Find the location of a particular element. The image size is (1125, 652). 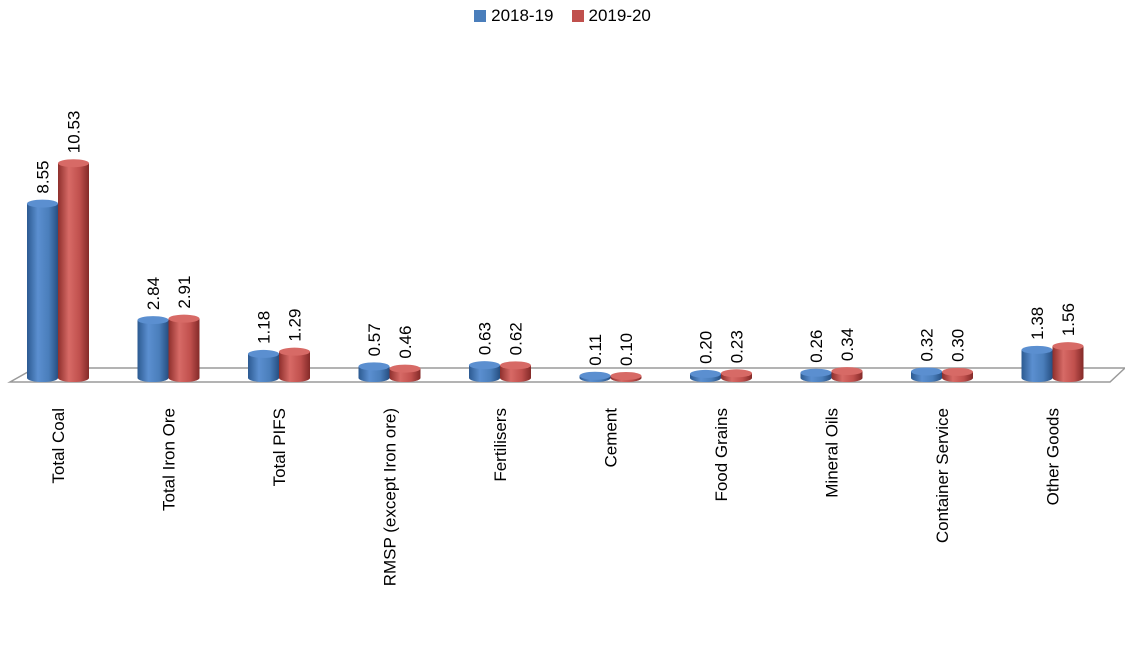

data-label: 0.57 is located at coordinates (374, 339).